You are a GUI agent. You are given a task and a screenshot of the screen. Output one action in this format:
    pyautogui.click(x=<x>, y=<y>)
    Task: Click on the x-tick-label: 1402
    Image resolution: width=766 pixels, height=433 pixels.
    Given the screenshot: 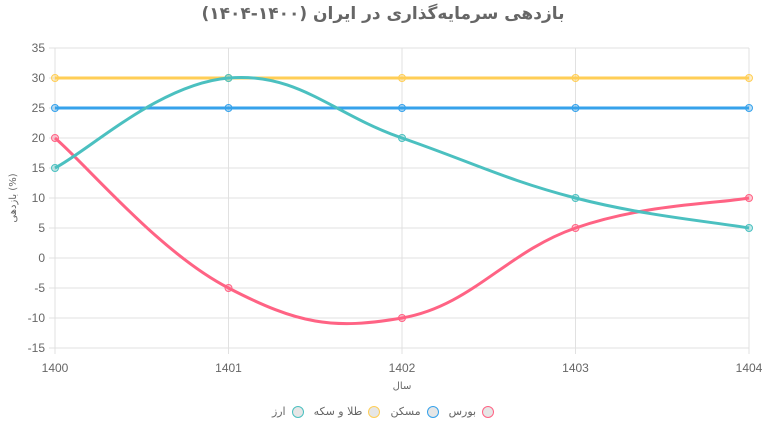 What is the action you would take?
    pyautogui.click(x=402, y=368)
    